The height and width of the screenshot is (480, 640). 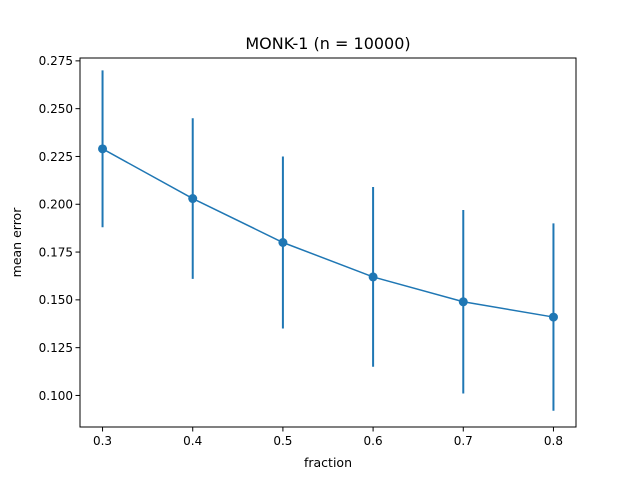 What do you see at coordinates (56, 61) in the screenshot?
I see `y-tick-label: 0.275` at bounding box center [56, 61].